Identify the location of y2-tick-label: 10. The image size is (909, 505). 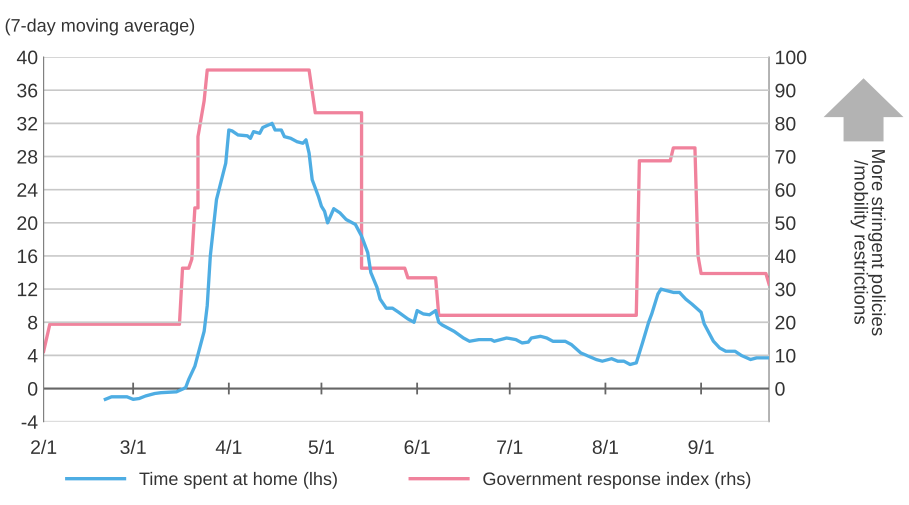
(786, 355).